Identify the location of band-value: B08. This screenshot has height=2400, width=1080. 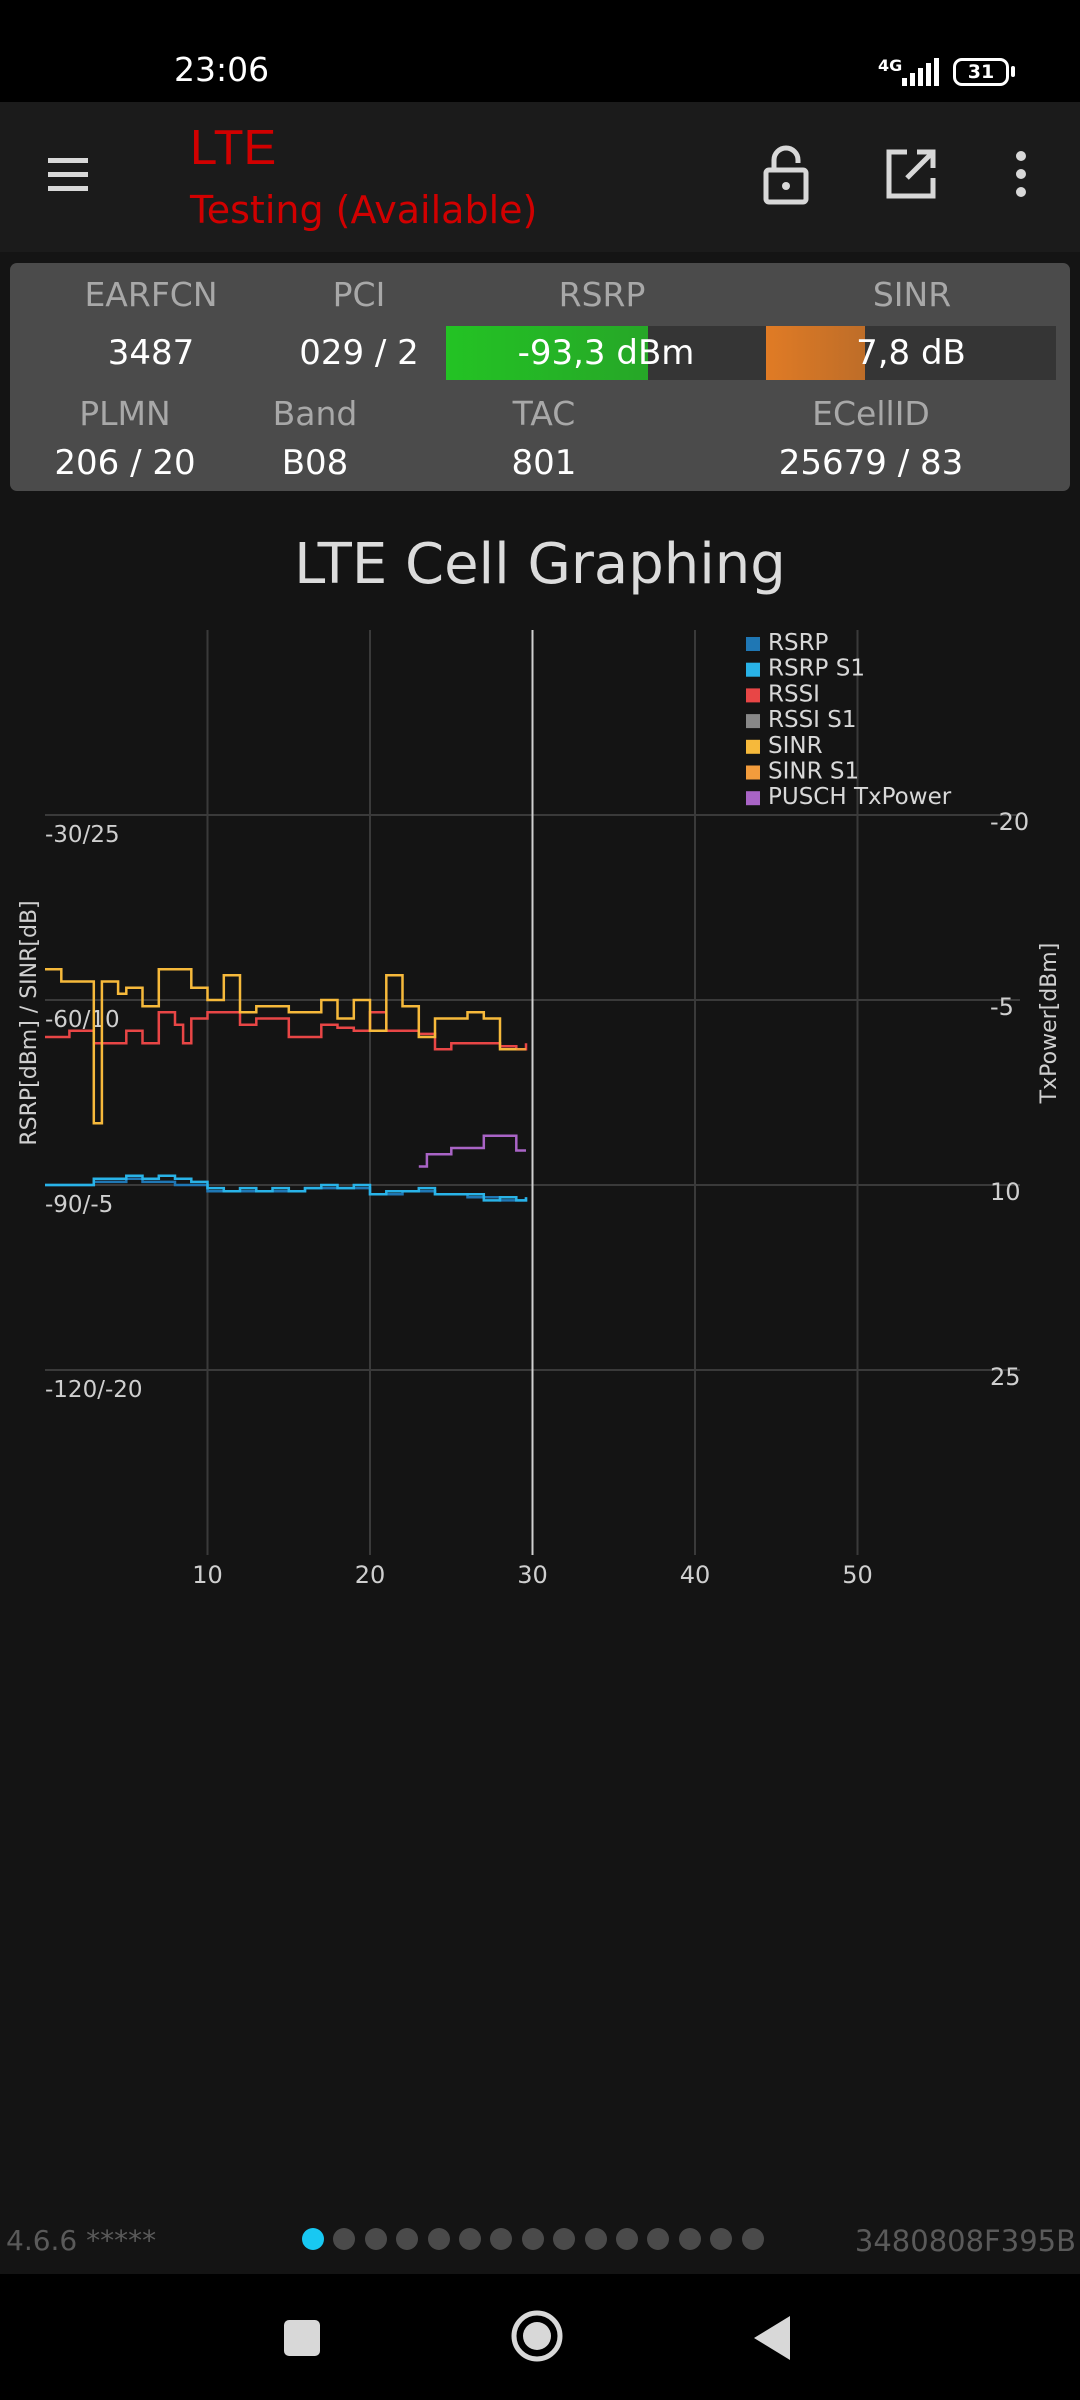
(315, 463).